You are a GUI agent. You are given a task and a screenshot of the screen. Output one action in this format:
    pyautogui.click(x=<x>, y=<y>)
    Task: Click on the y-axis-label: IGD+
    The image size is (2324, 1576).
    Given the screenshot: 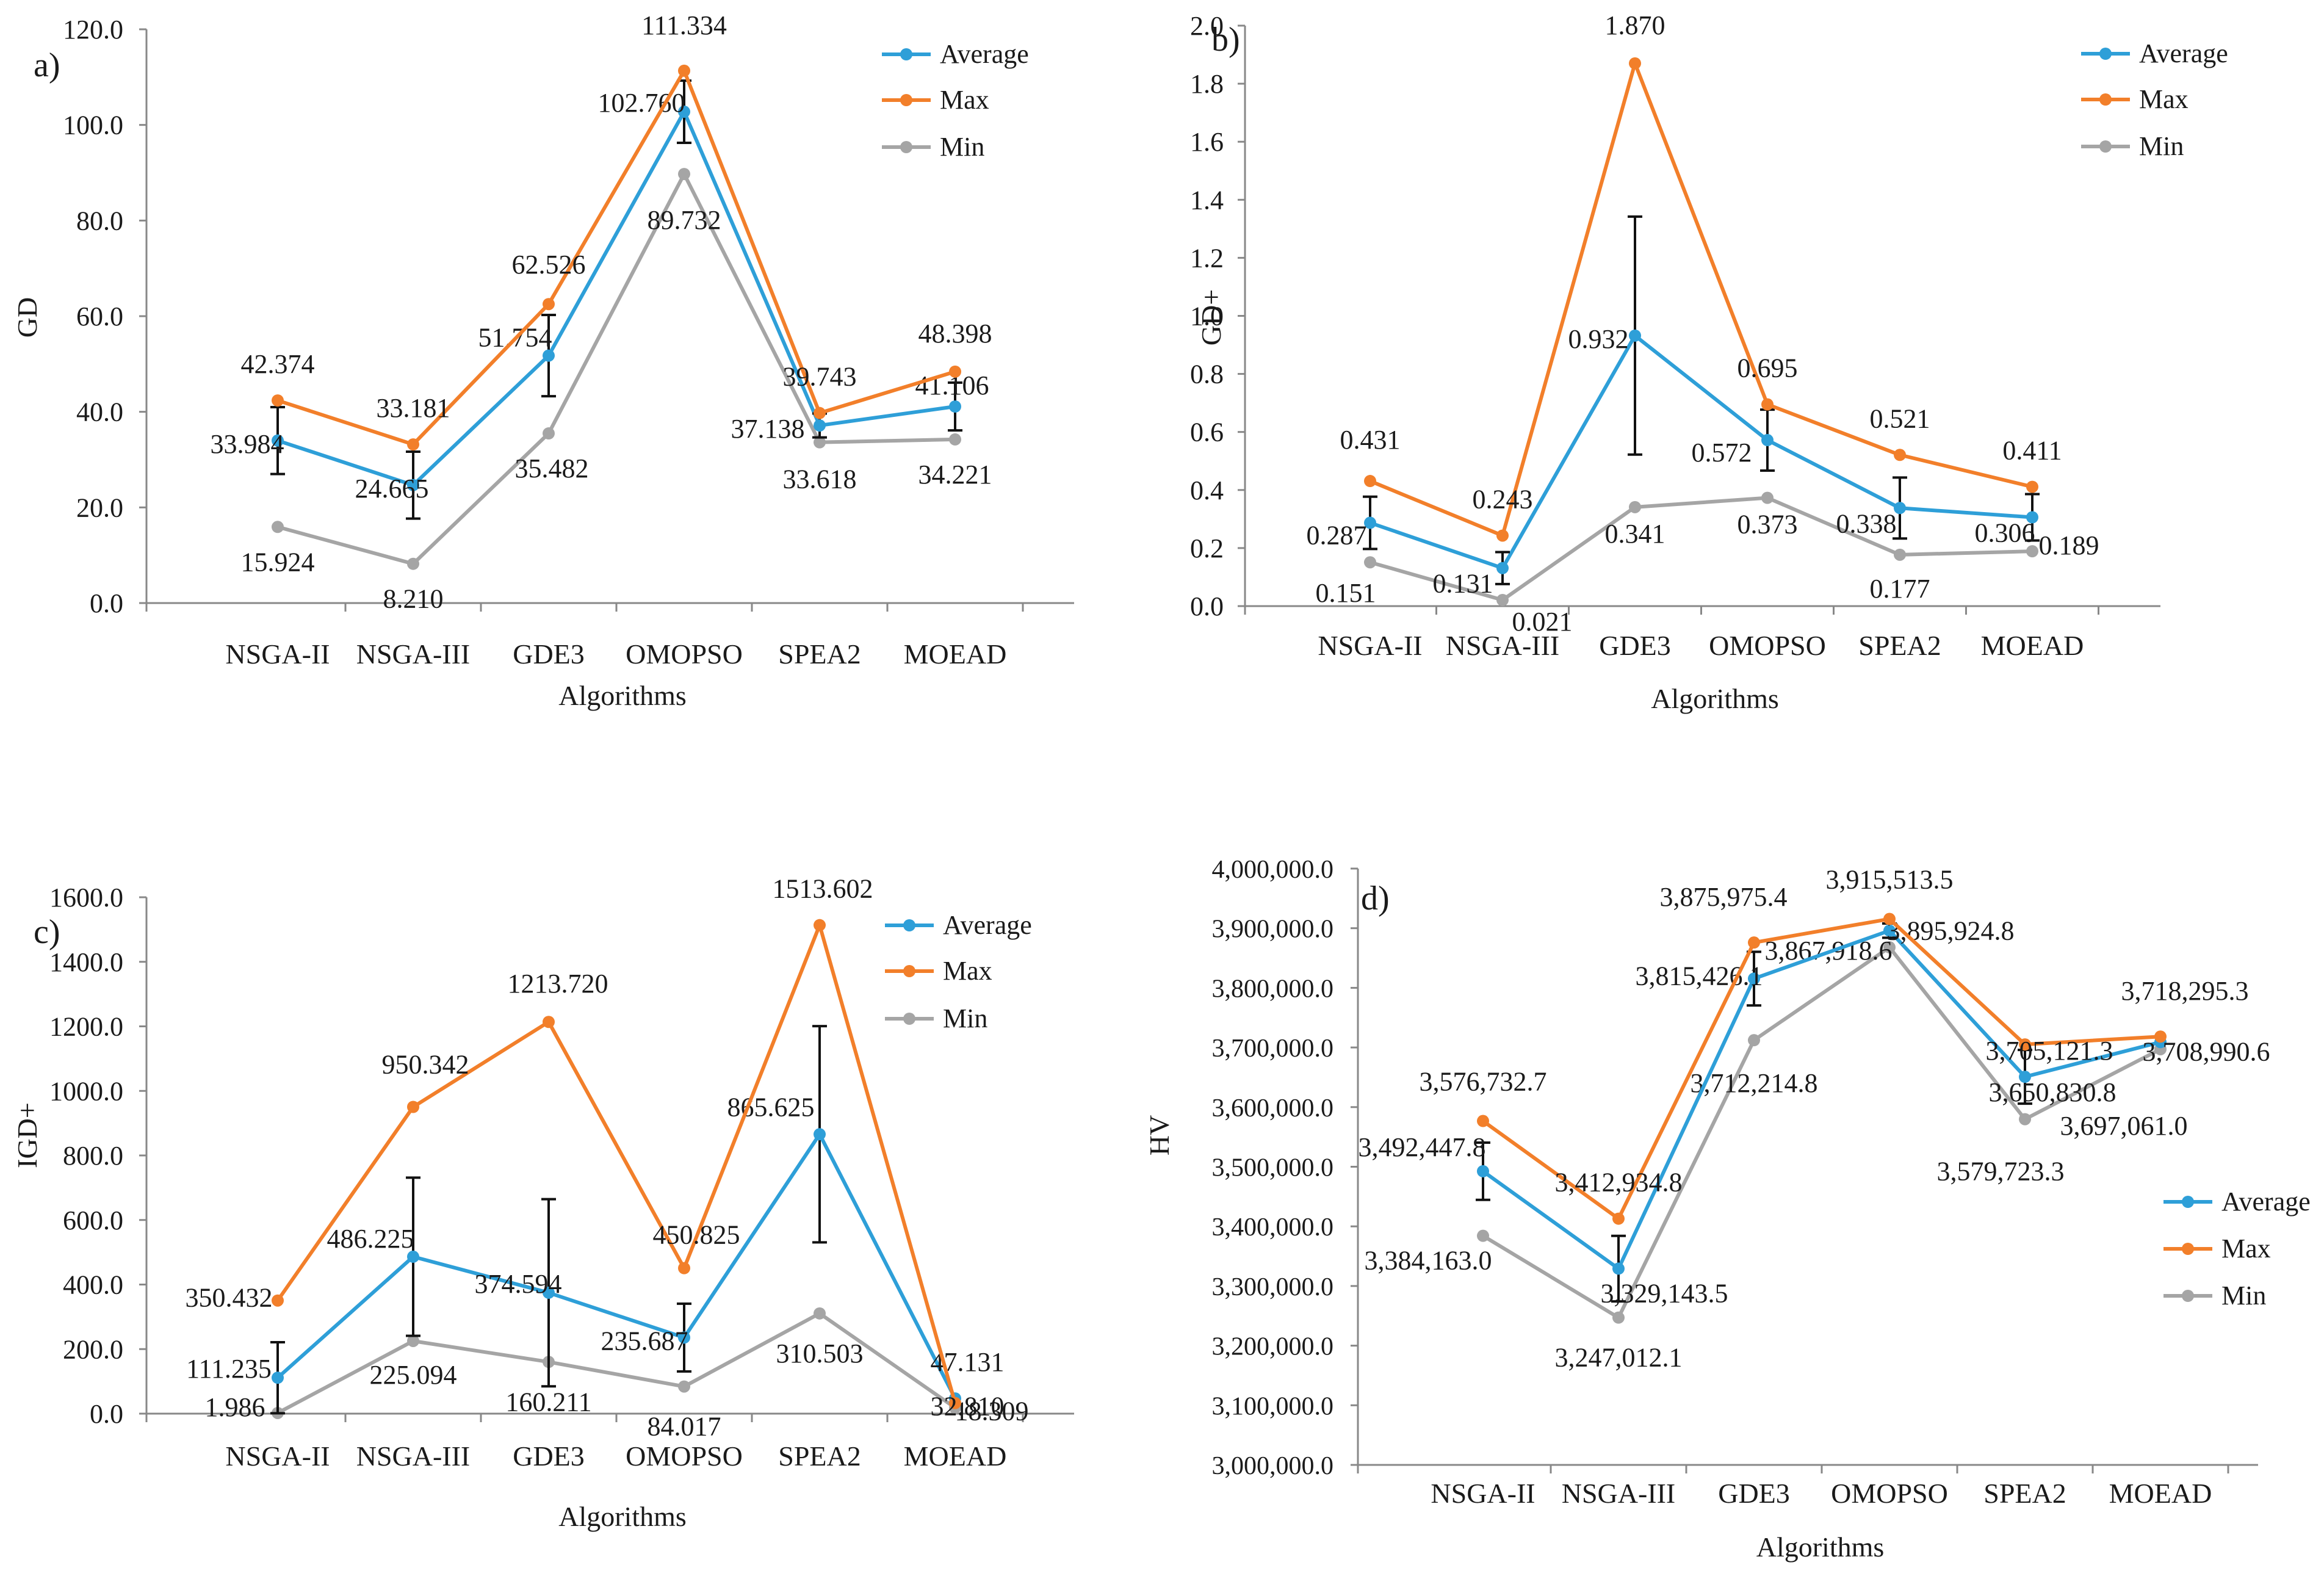 What is the action you would take?
    pyautogui.click(x=27, y=1135)
    